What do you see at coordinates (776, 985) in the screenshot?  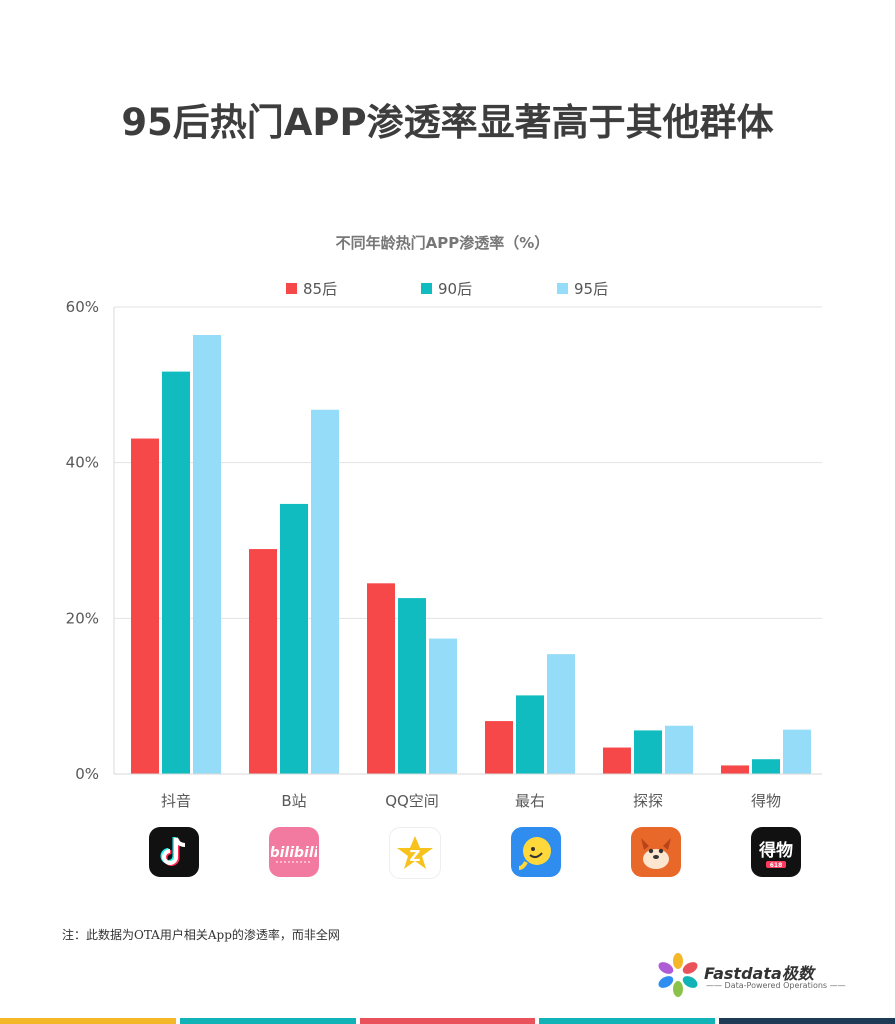 I see `brand-tagline: —— Data-Powered Operations ——` at bounding box center [776, 985].